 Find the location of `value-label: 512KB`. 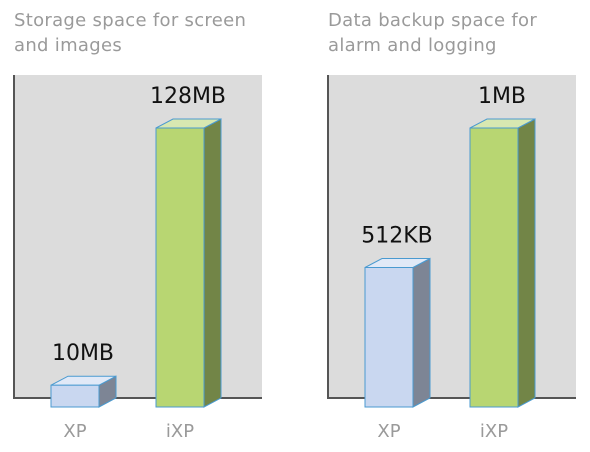

value-label: 512KB is located at coordinates (397, 236).